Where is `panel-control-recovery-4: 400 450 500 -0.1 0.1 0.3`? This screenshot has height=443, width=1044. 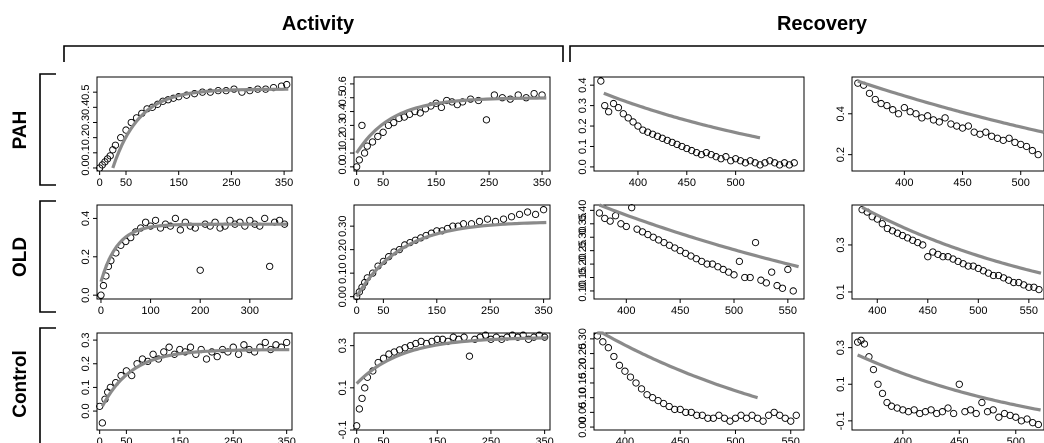
panel-control-recovery-4: 400 450 500 -0.1 0.1 0.3 is located at coordinates (939, 387).